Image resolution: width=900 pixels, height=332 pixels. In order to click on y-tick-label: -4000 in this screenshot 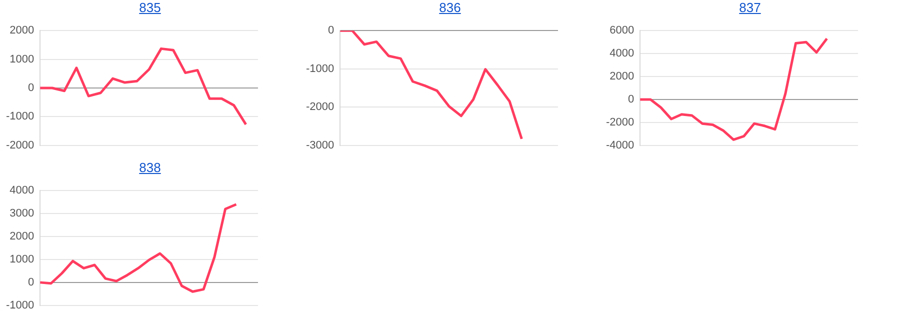, I will do `click(620, 145)`.